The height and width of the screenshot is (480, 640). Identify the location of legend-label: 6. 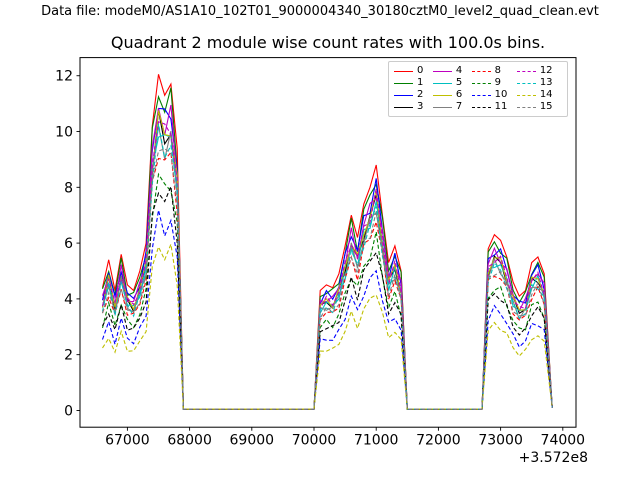
(459, 94).